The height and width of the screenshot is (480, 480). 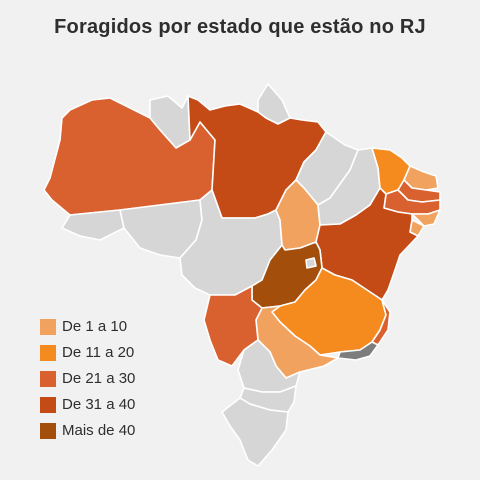 What do you see at coordinates (269, 366) in the screenshot?
I see `state-pr` at bounding box center [269, 366].